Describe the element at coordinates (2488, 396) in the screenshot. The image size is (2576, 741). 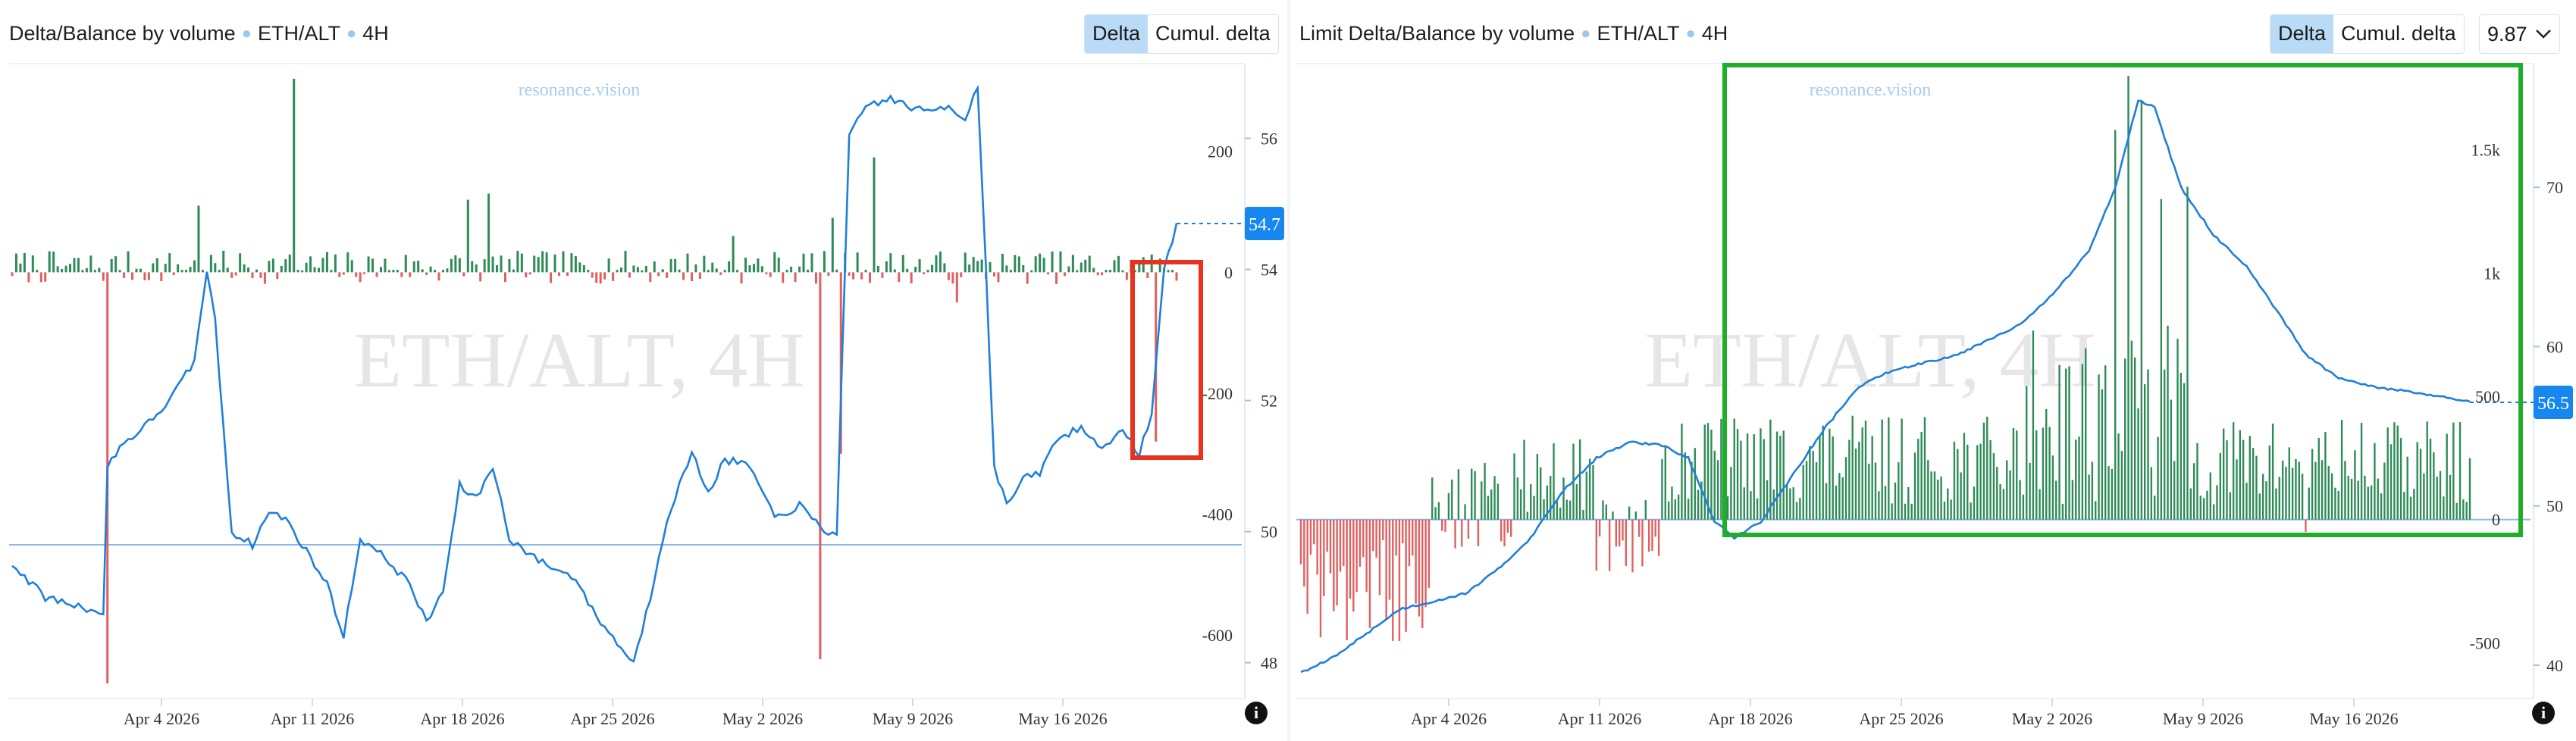
I see `delta-tick-label: 500` at that location.